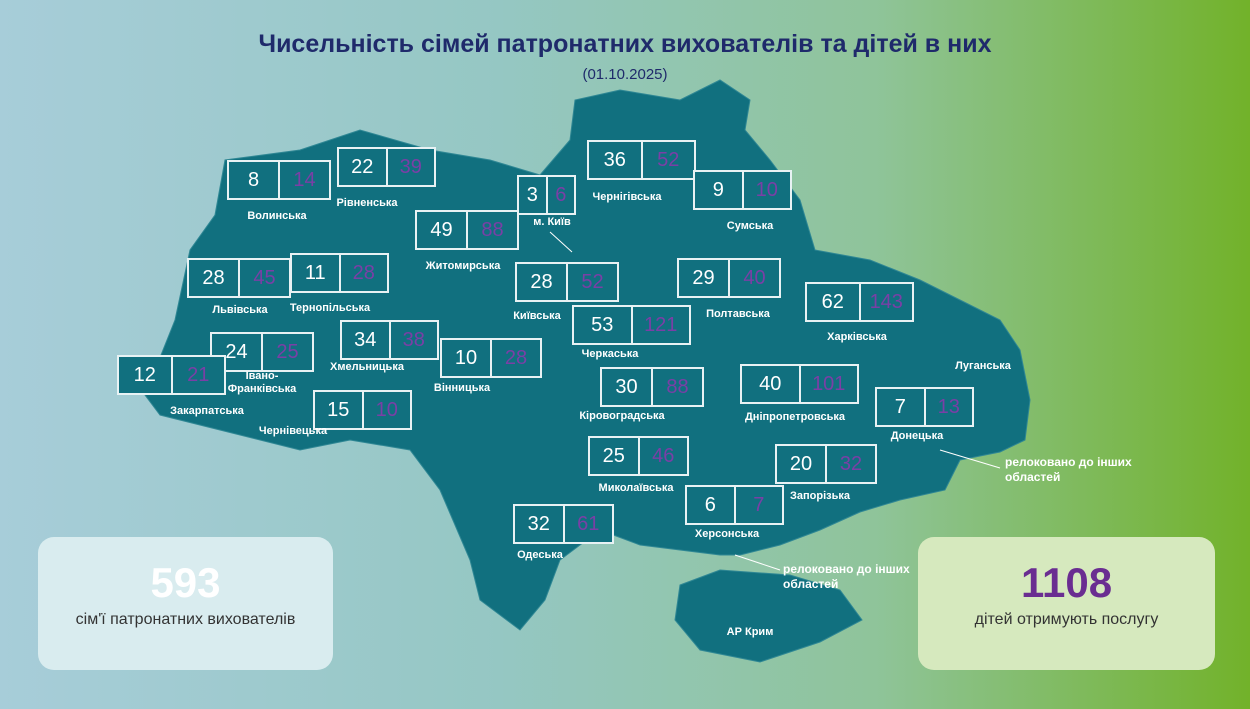 The height and width of the screenshot is (709, 1250). I want to click on region-name: Житомирська, so click(463, 266).